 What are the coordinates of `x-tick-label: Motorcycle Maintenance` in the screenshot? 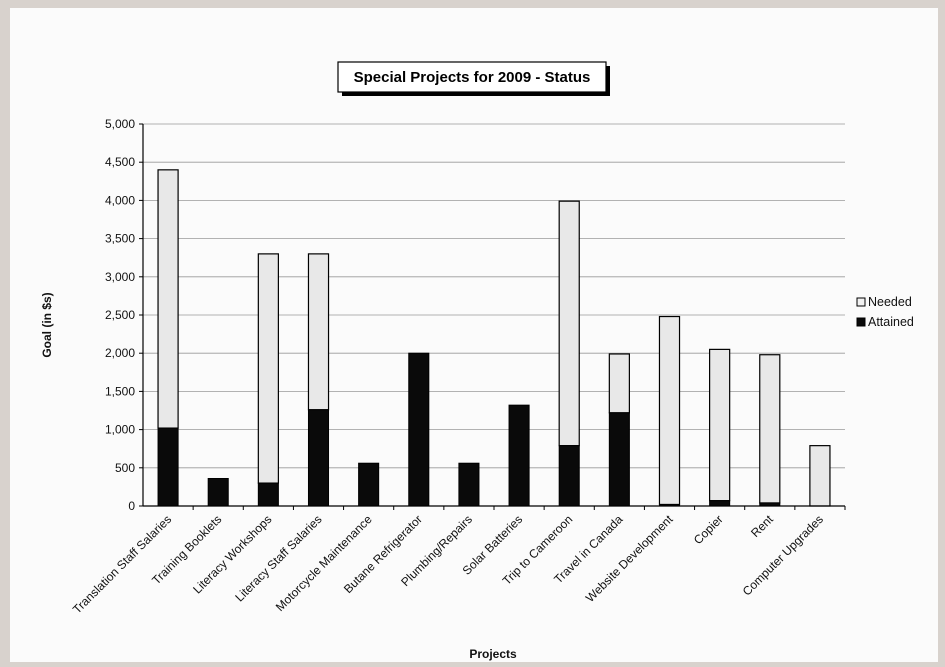 It's located at (324, 563).